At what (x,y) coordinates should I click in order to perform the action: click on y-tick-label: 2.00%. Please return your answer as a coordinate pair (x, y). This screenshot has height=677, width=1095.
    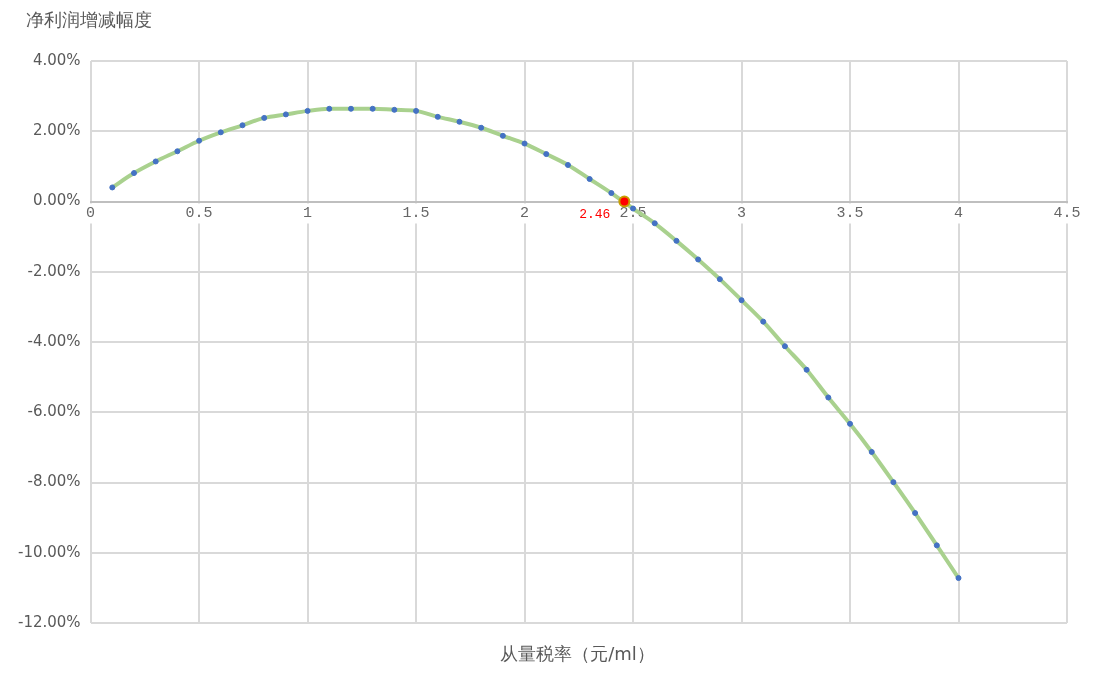
    Looking at the image, I should click on (56, 130).